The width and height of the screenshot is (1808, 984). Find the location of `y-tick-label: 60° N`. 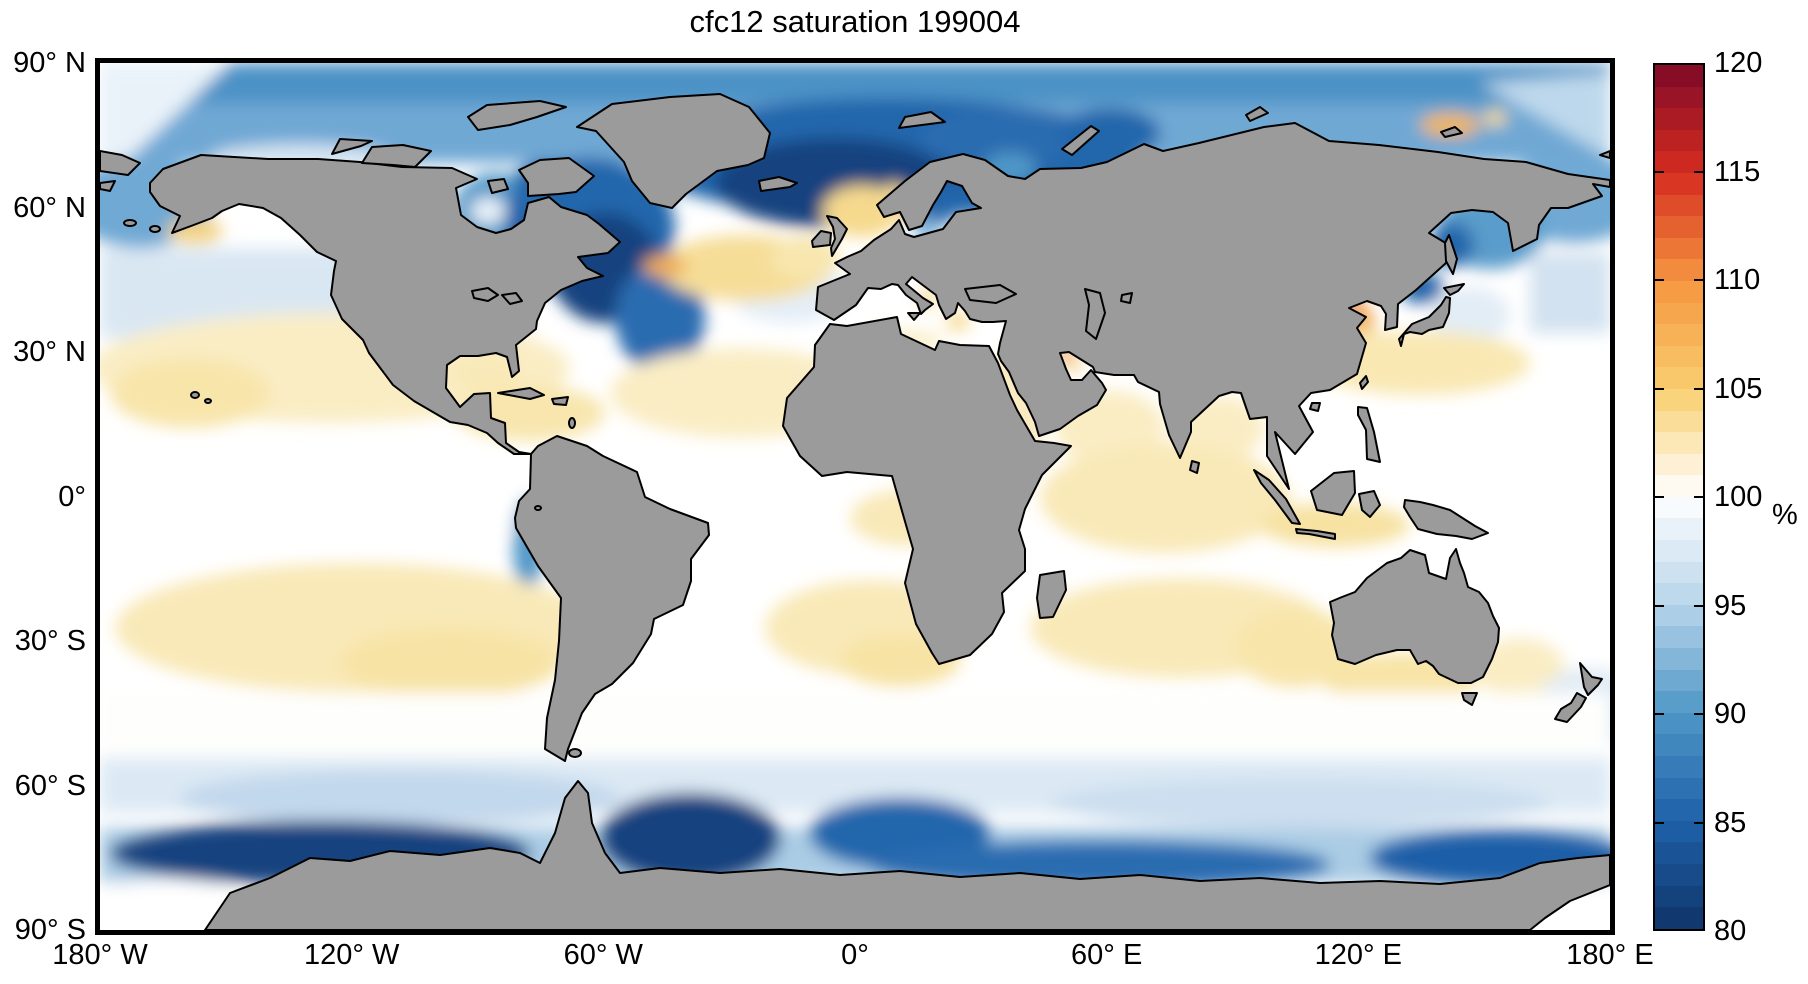

y-tick-label: 60° N is located at coordinates (49, 207).